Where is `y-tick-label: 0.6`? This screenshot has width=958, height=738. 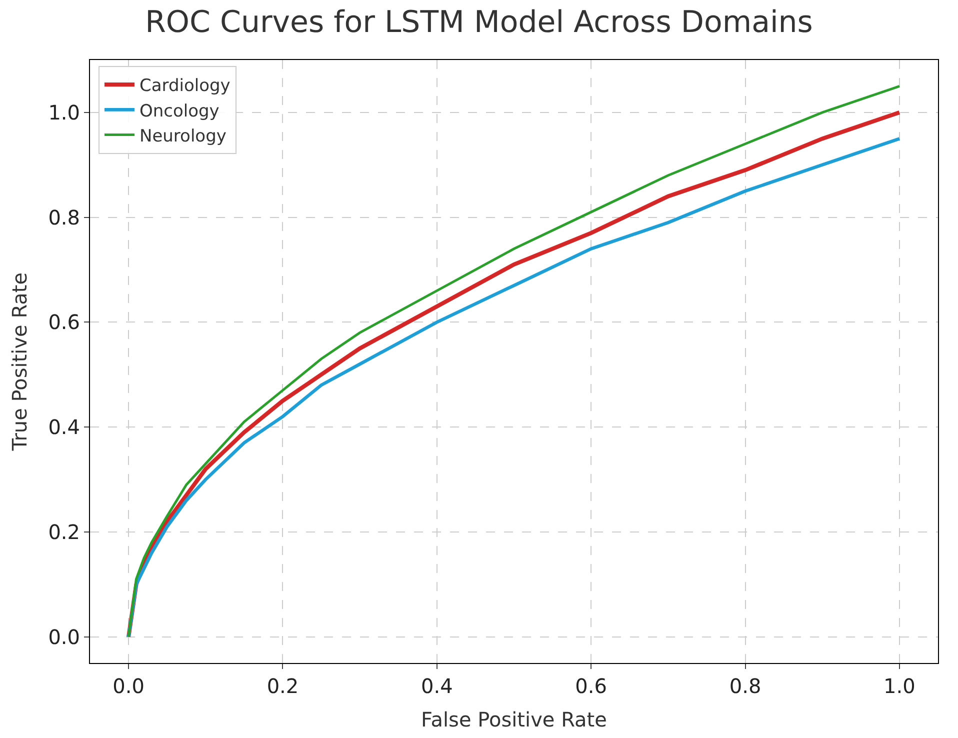
y-tick-label: 0.6 is located at coordinates (64, 322).